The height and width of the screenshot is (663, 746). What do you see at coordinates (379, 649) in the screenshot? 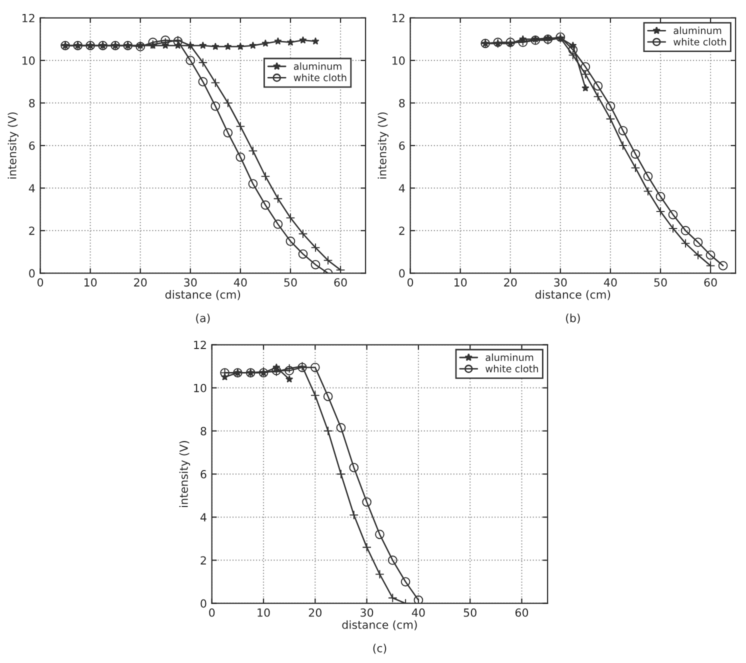
I see `text: (c)` at bounding box center [379, 649].